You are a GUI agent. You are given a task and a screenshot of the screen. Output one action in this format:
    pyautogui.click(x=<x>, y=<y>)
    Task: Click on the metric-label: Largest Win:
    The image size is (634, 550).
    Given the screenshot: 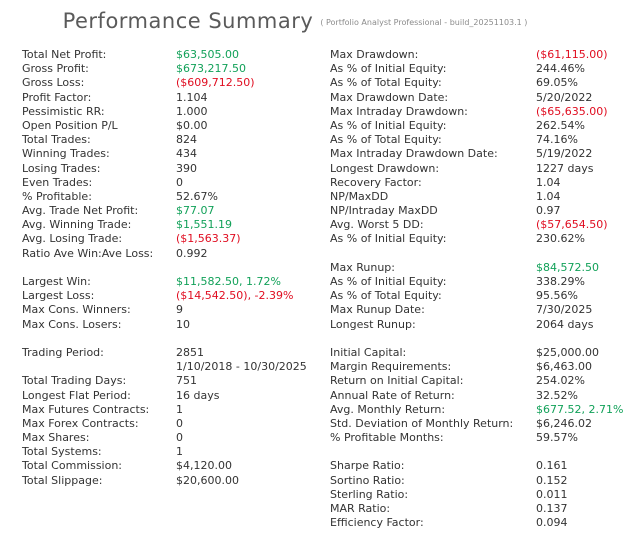 What is the action you would take?
    pyautogui.click(x=56, y=281)
    